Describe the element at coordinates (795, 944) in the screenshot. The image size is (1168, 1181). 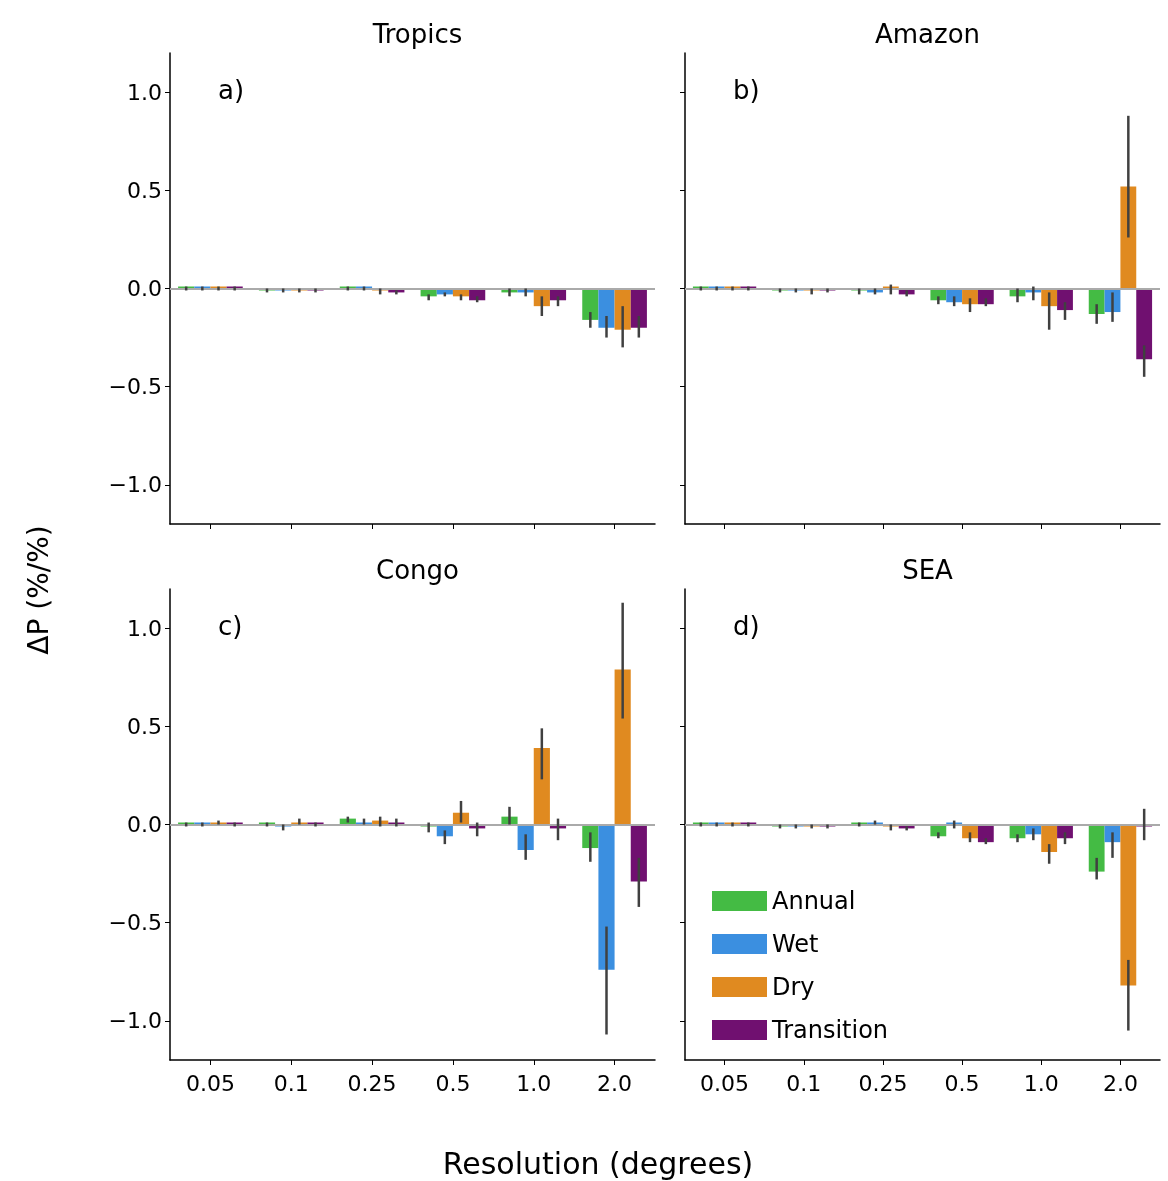
I see `legend-label: Wet` at that location.